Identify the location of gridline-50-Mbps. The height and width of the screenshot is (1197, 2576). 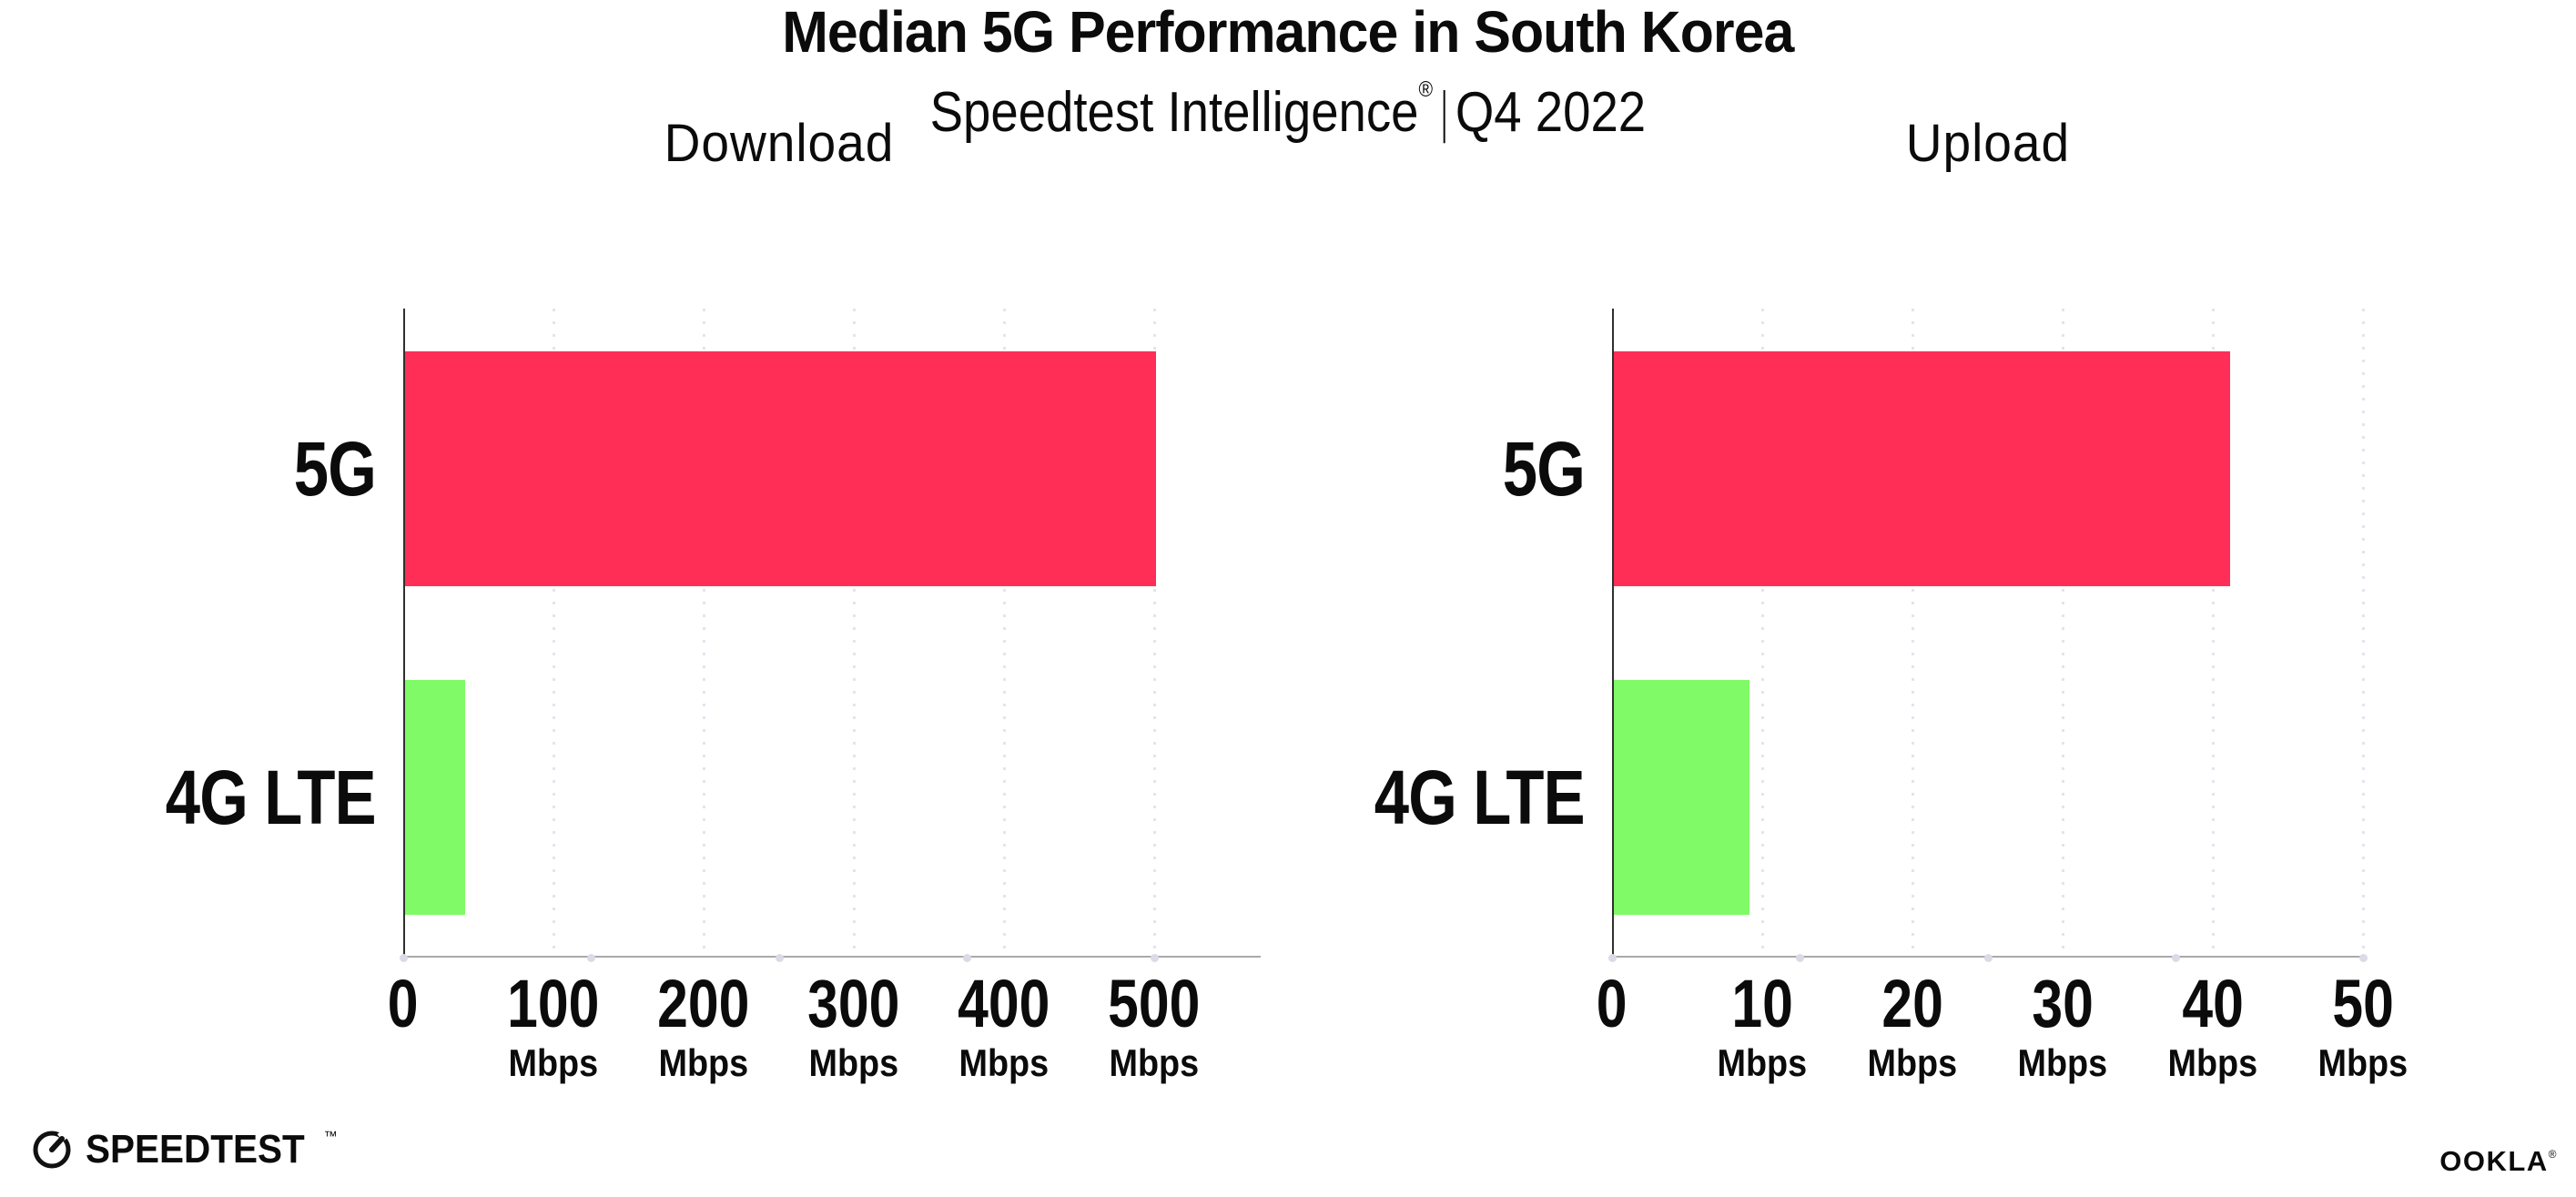
(2363, 633).